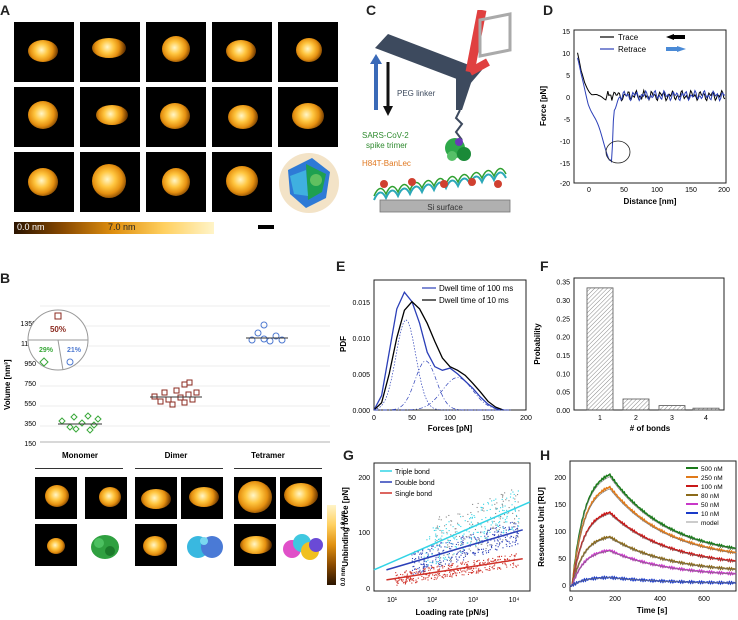  Describe the element at coordinates (266, 227) in the screenshot. I see `scale-bar` at that location.